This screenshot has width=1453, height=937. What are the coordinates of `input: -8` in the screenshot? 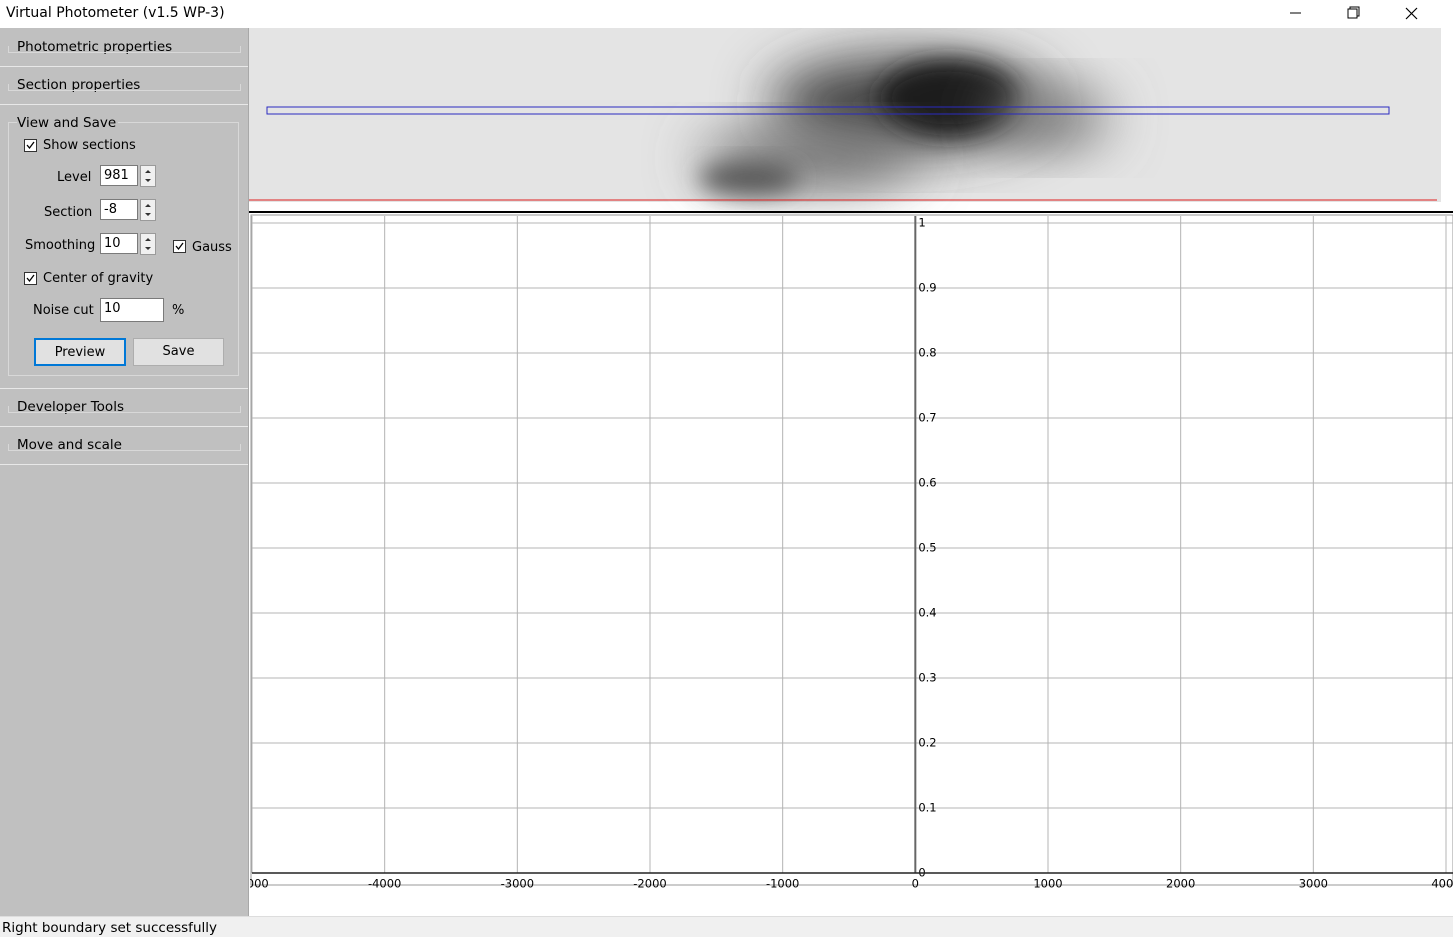 It's located at (119, 209).